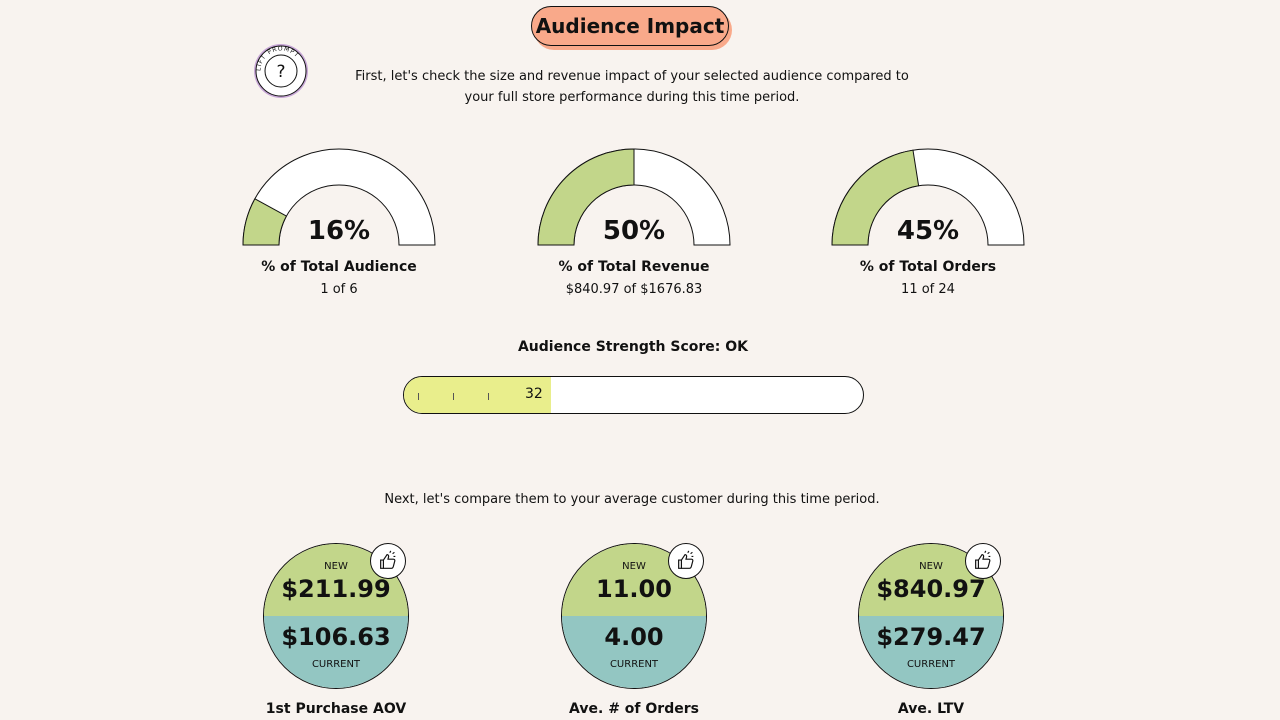  What do you see at coordinates (336, 637) in the screenshot?
I see `current-value: $106.63` at bounding box center [336, 637].